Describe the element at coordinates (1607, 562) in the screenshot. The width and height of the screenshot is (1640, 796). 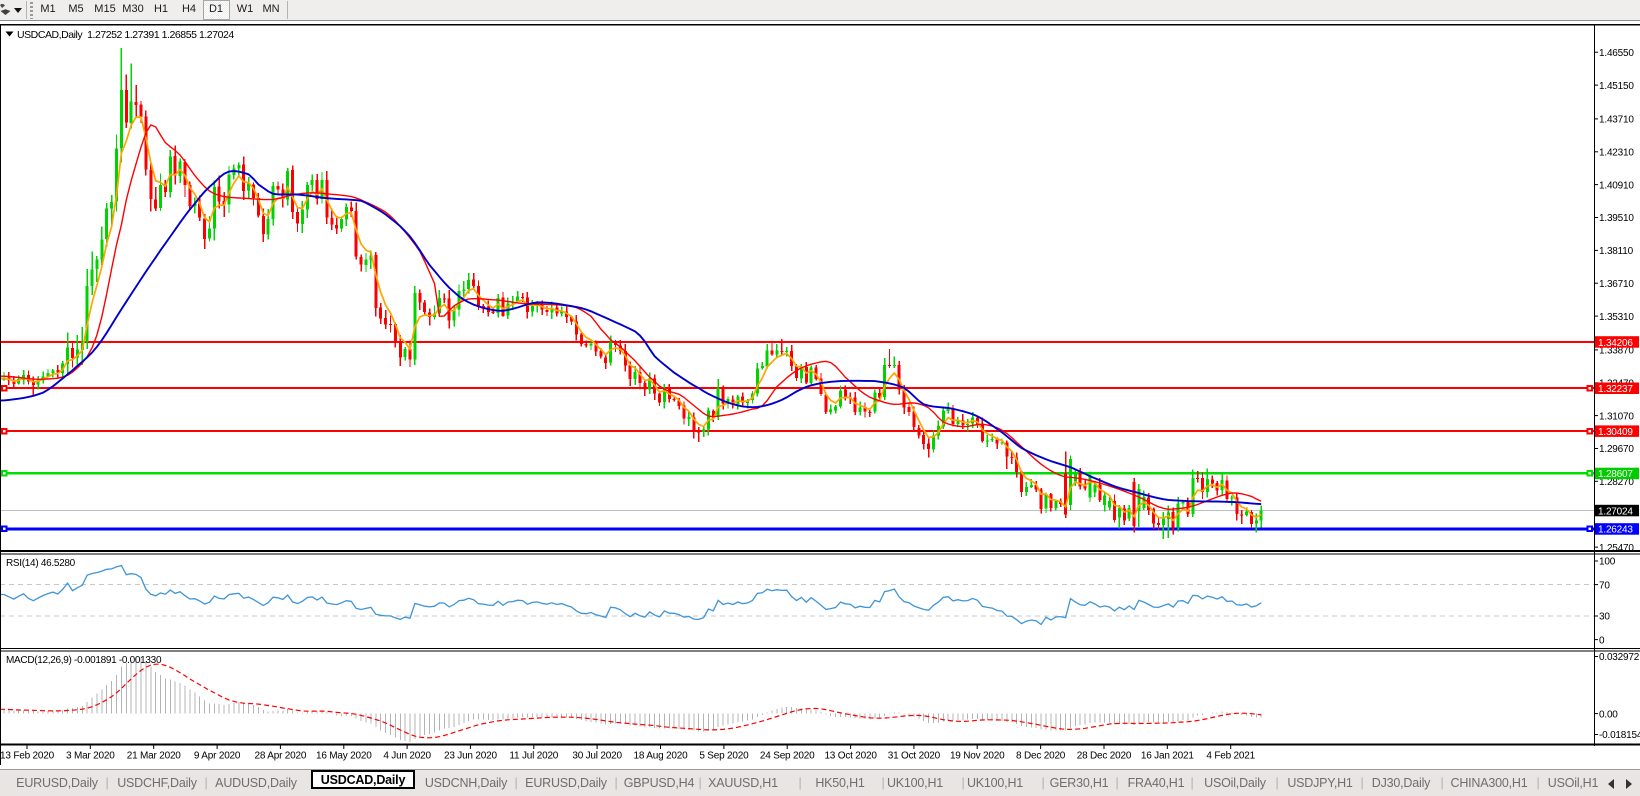
I see `svg-text: 100` at that location.